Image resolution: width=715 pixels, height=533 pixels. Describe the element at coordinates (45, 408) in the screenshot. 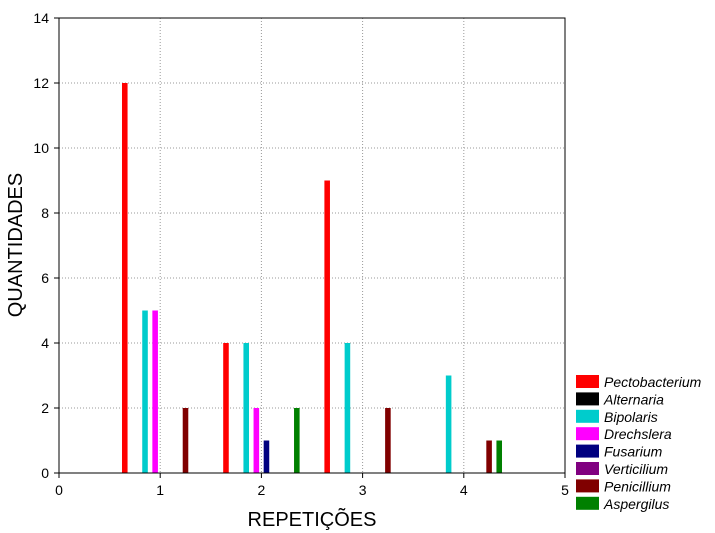

I see `y-tick-label: 2` at that location.